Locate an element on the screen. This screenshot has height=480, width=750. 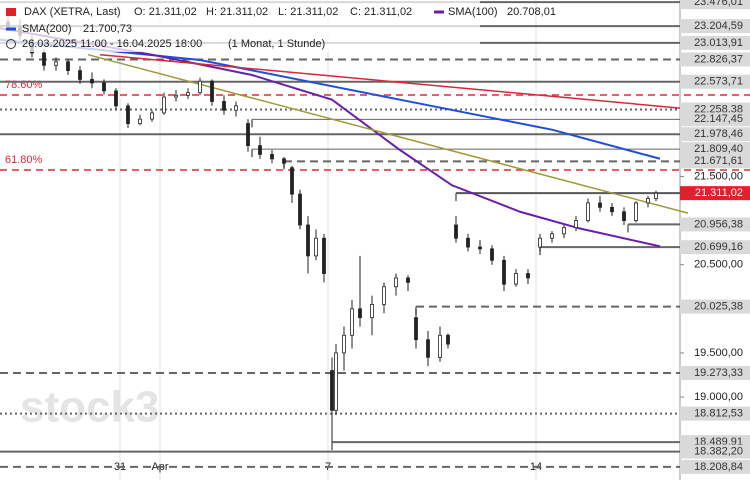
ohlc: C: 21.311,02 is located at coordinates (381, 12).